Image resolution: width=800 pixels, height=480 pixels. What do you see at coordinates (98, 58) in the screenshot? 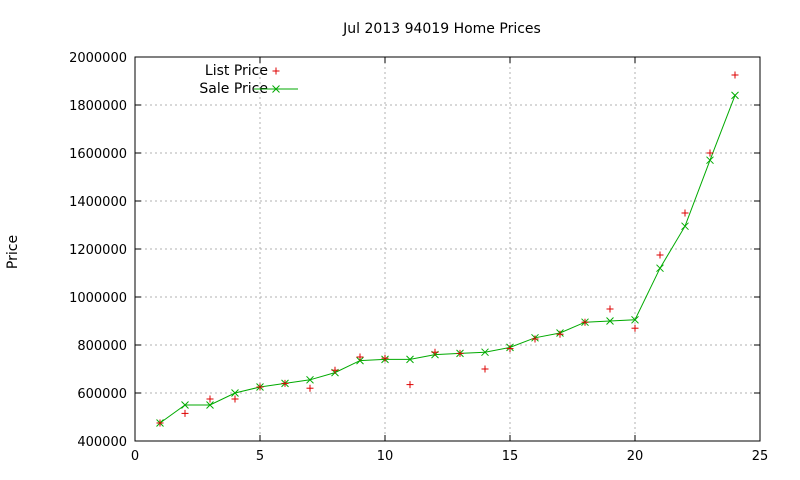
I see `y-tick-label: 2000000` at bounding box center [98, 58].